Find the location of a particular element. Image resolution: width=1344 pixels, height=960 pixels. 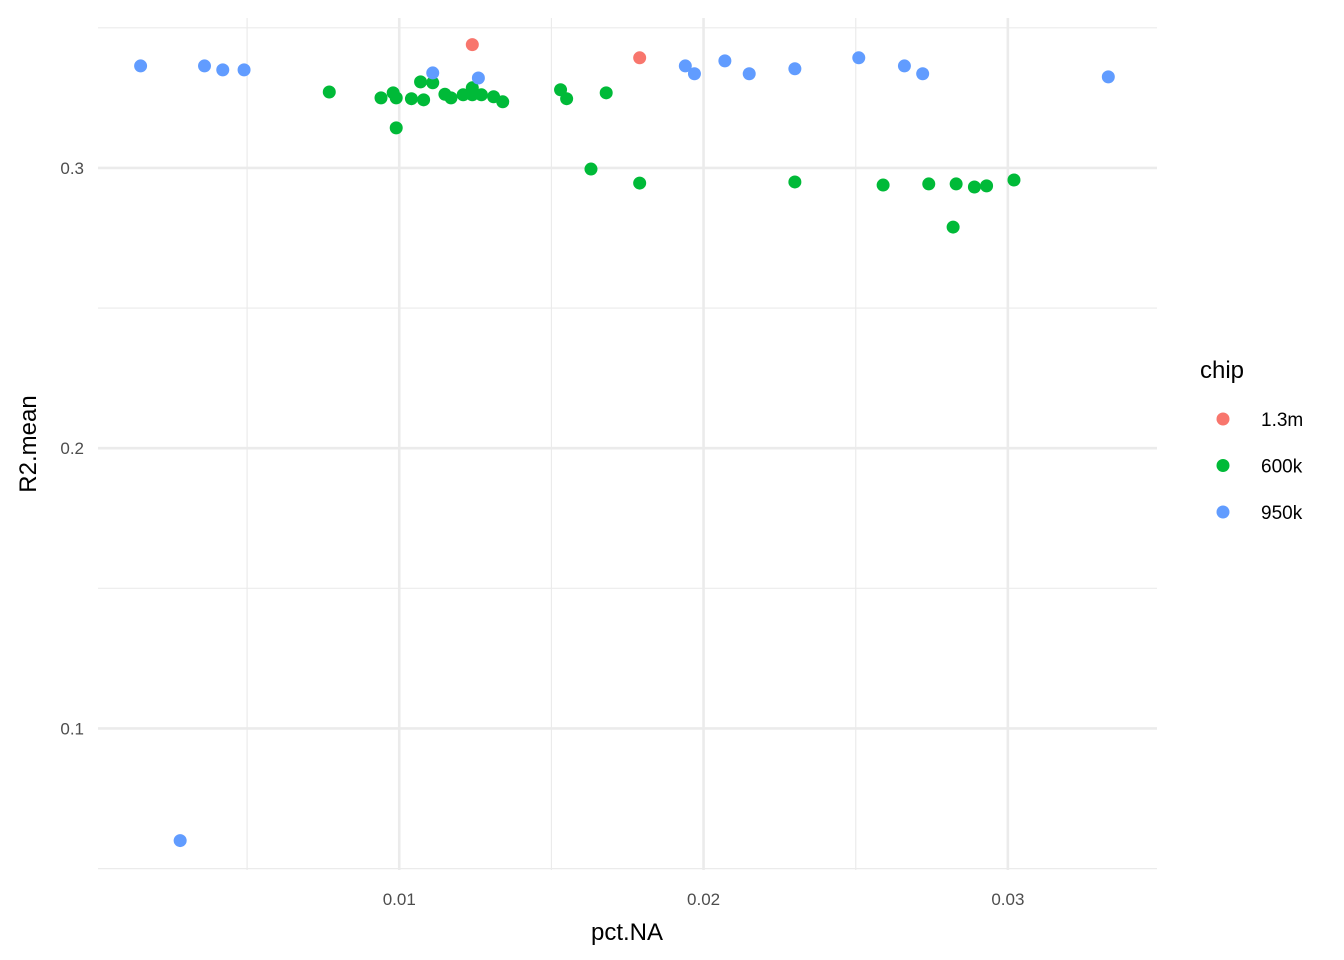

legend-key-1.3m is located at coordinates (1223, 419).